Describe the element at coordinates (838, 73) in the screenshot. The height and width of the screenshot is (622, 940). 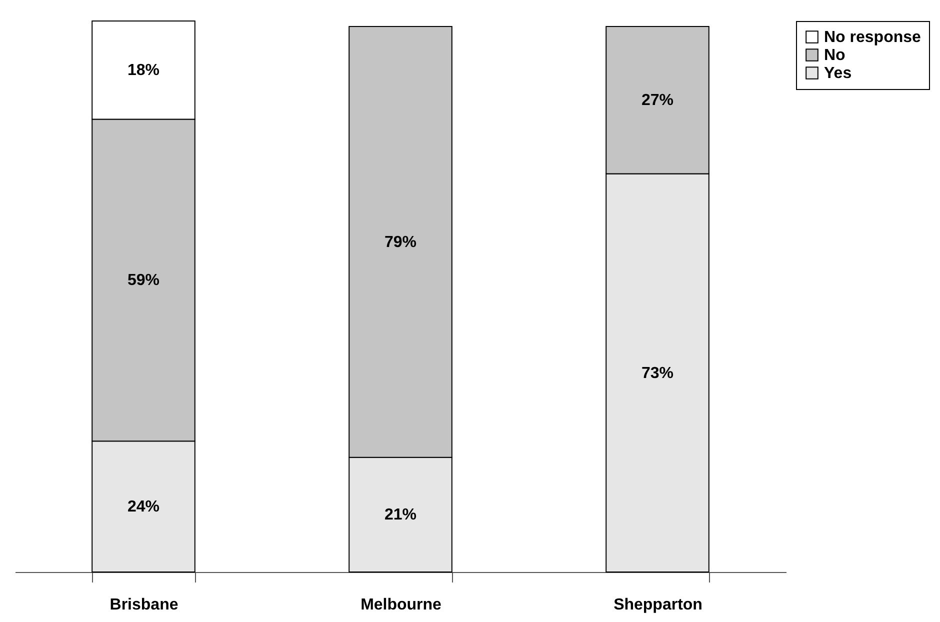
I see `legend-label: Yes` at that location.